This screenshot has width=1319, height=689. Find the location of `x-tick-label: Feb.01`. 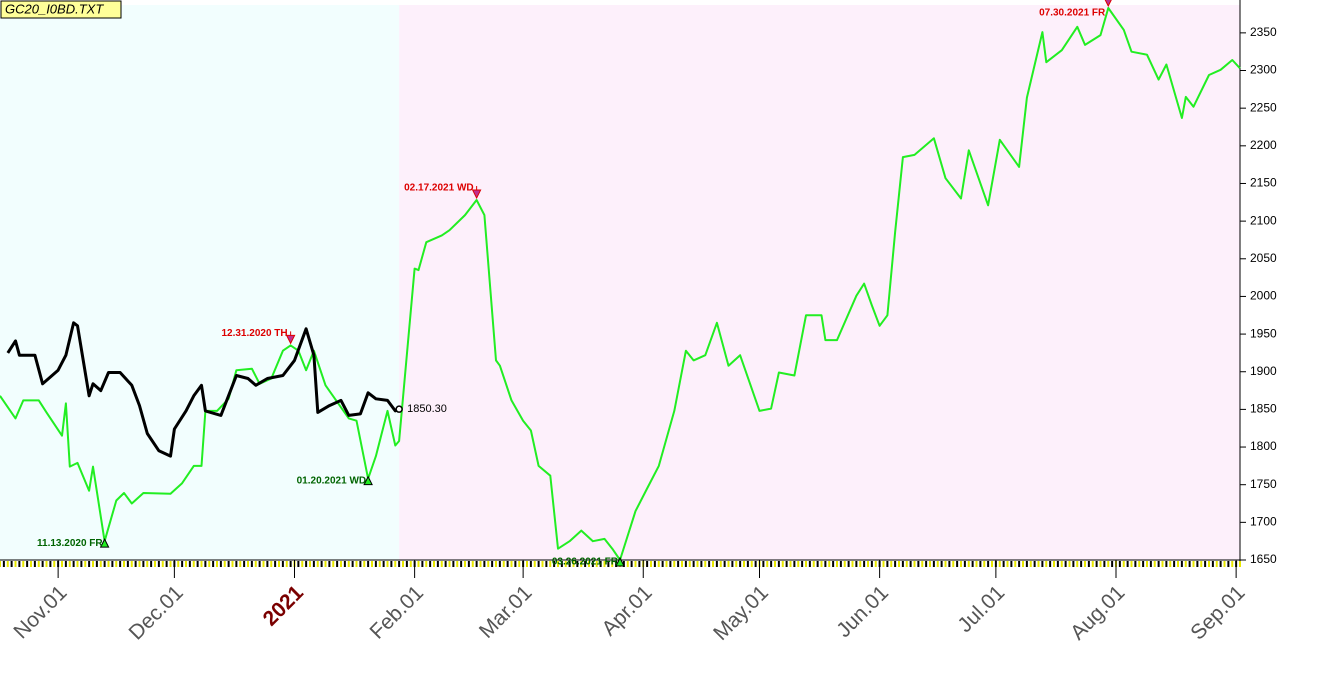

x-tick-label: Feb.01 is located at coordinates (397, 612).